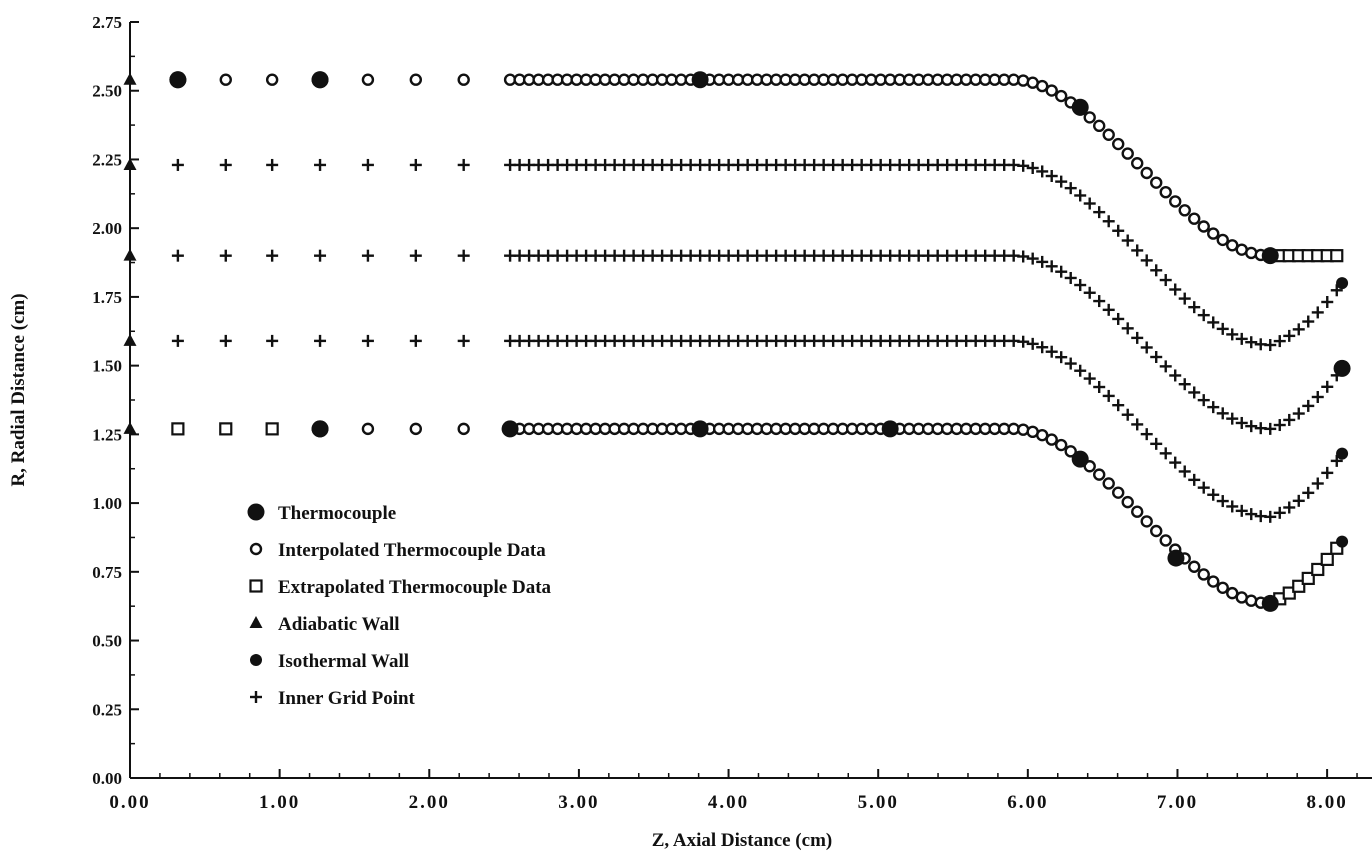  Describe the element at coordinates (329, 661) in the screenshot. I see `legend-item: Isothermal Wall` at that location.